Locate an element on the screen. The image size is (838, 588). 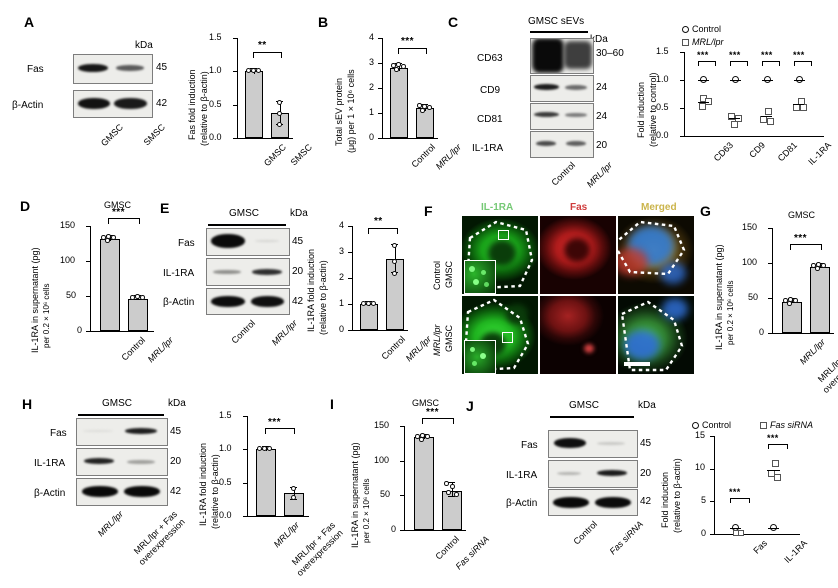
panel-c-legend-marker-control is located at coordinates (685, 29).